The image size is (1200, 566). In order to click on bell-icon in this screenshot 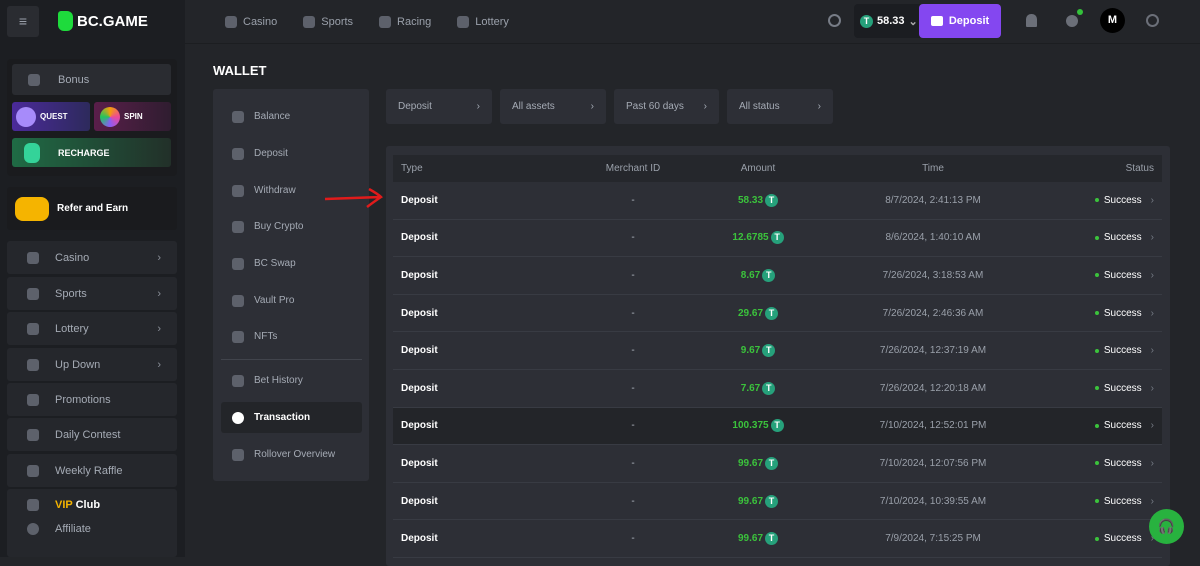, I will do `click(1031, 20)`.